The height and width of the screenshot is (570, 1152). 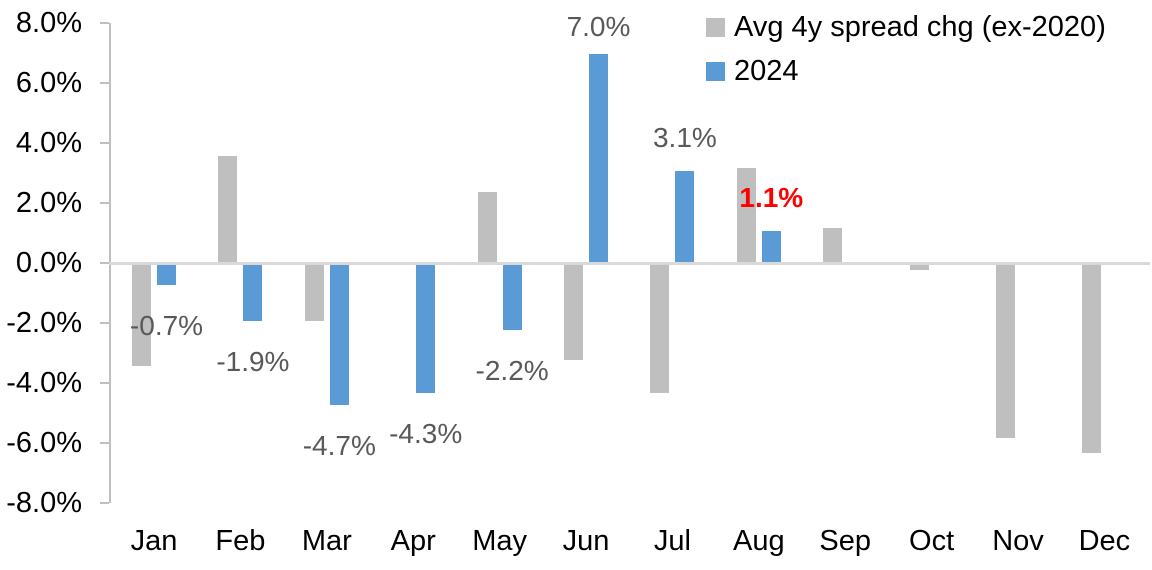 I want to click on y-axis-tick-label: 8.0%, so click(x=48, y=23).